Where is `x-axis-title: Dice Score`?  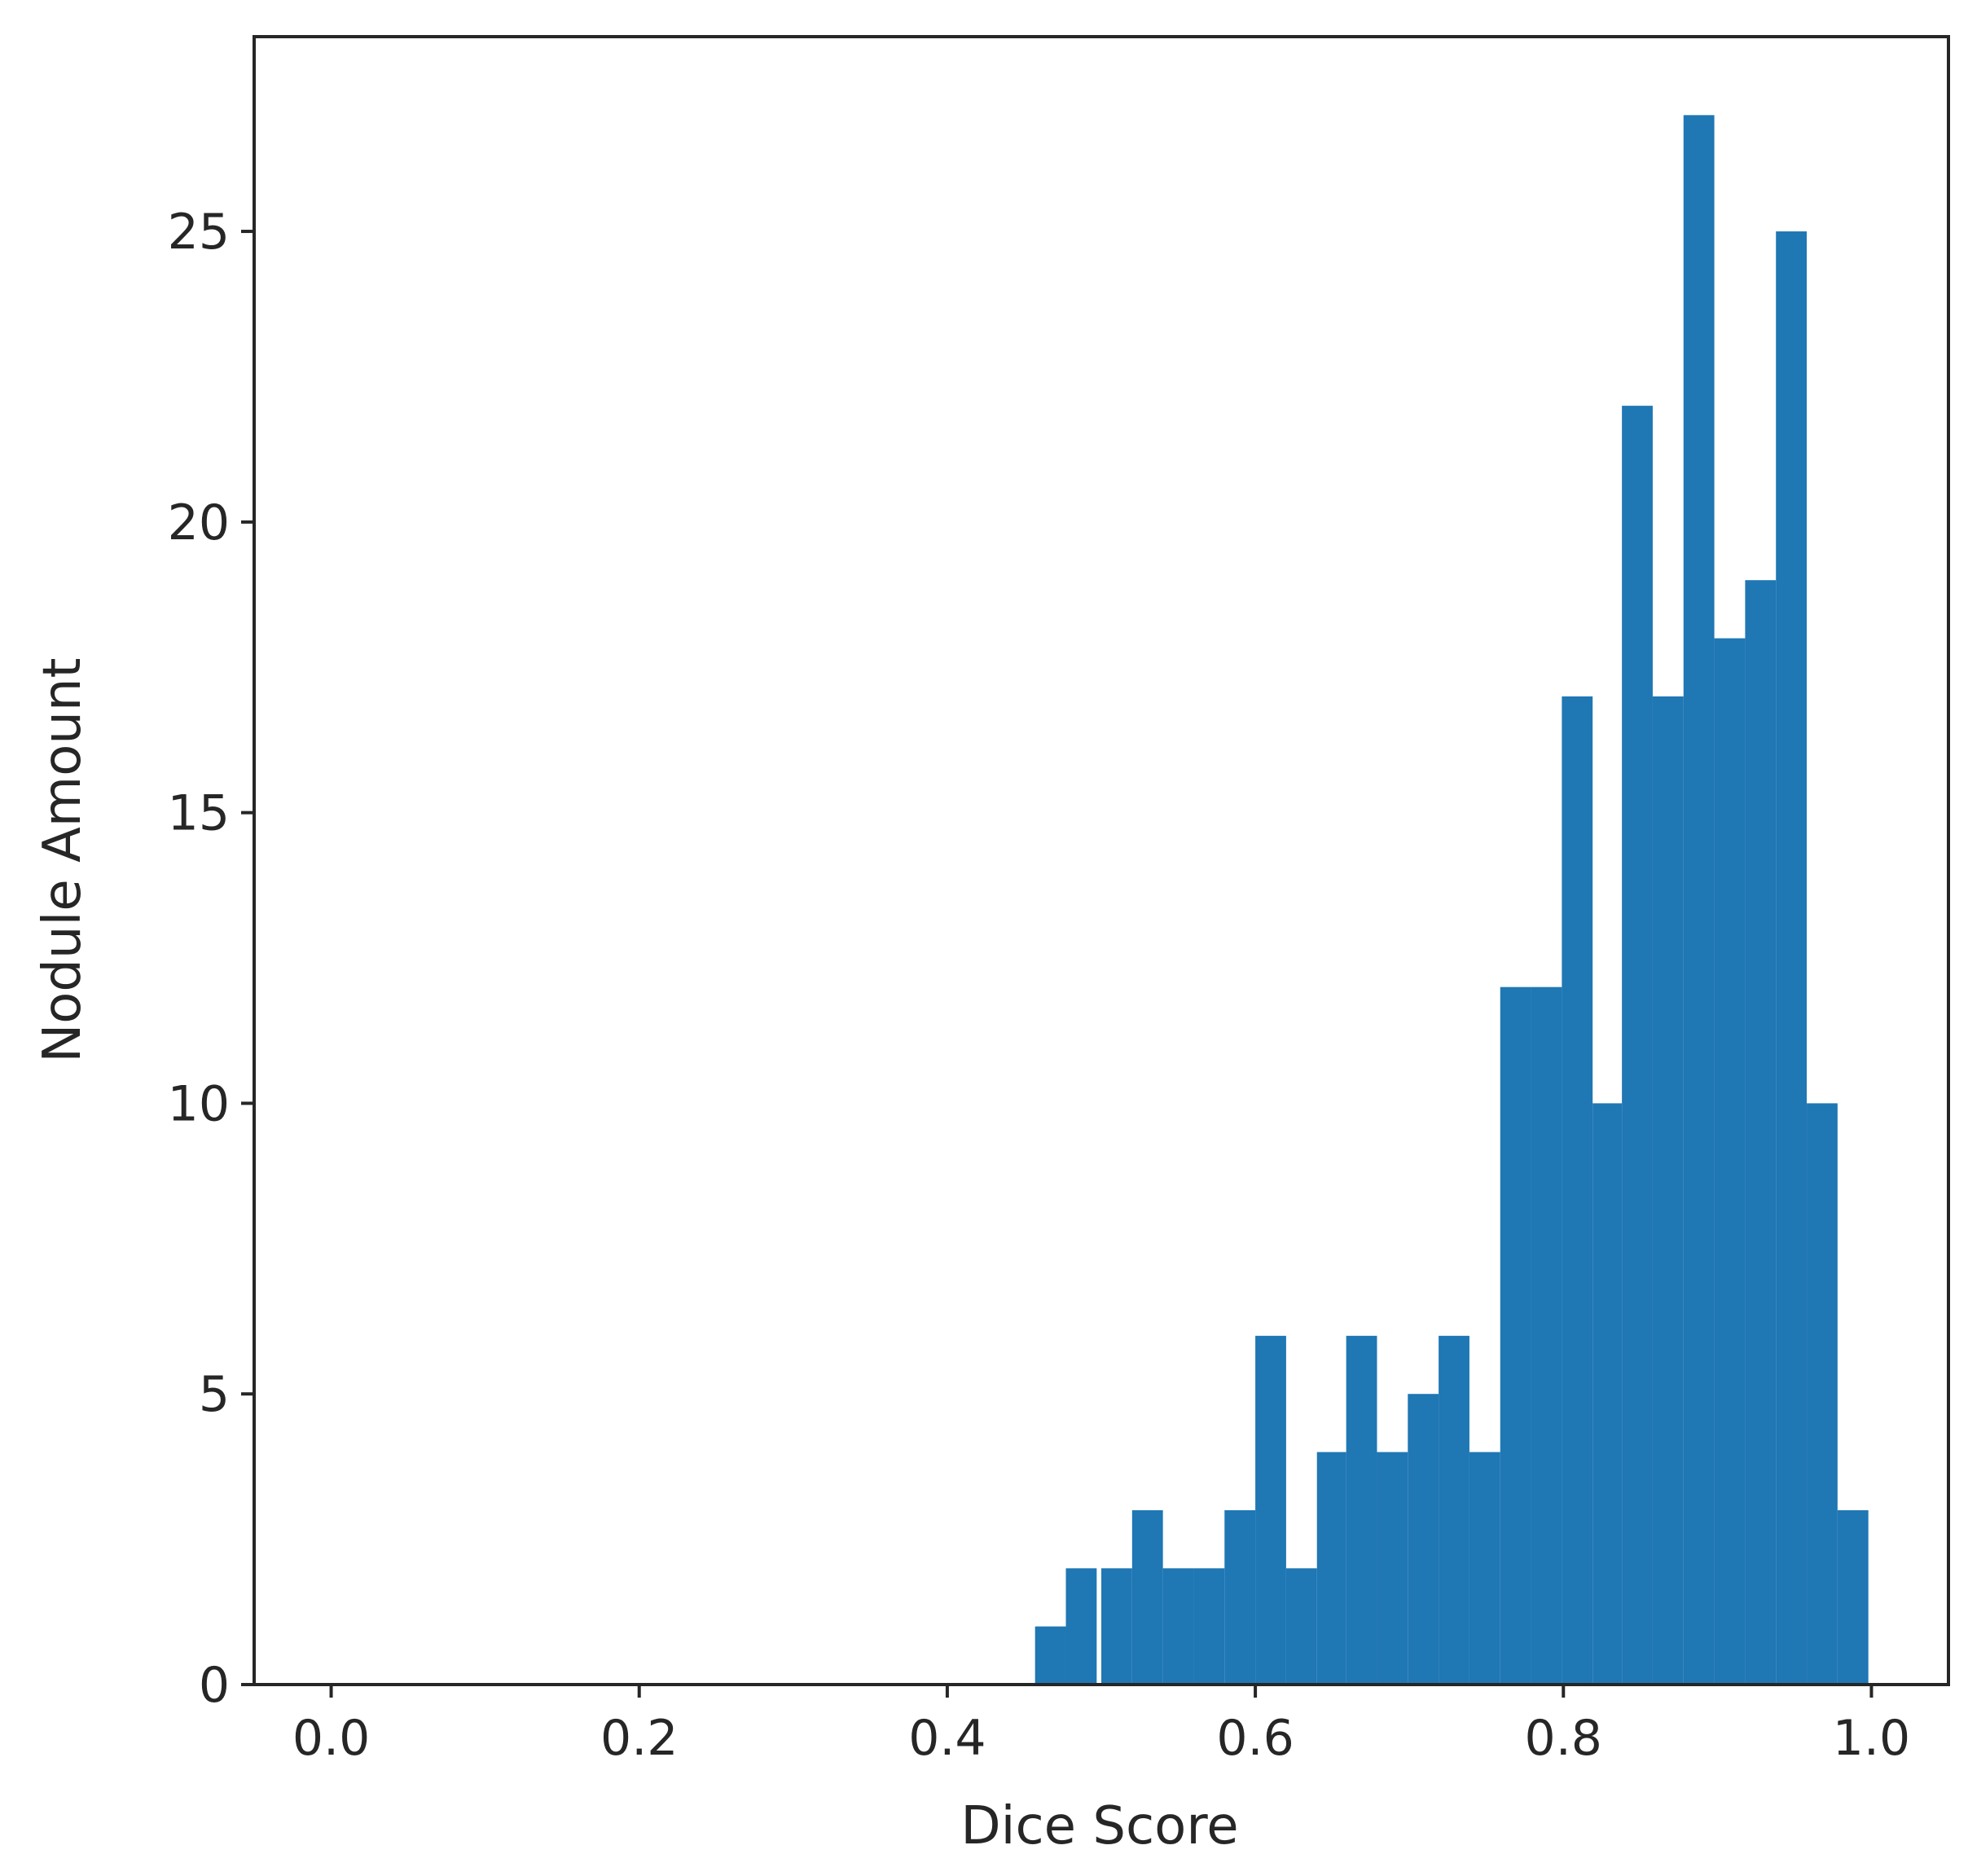
x-axis-title: Dice Score is located at coordinates (1099, 1826).